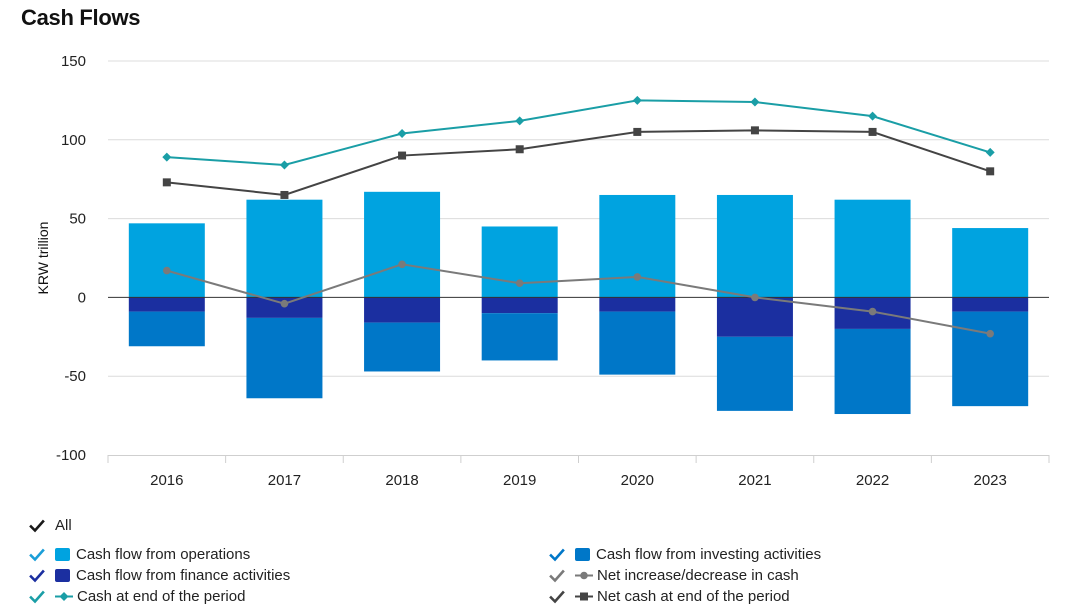 This screenshot has width=1077, height=611. I want to click on bar-cash-flow-from-finance-activities-2016, so click(166, 304).